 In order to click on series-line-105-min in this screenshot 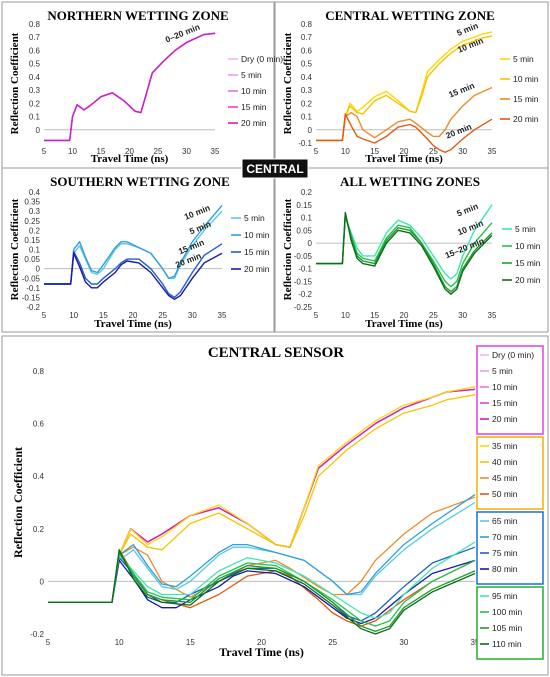, I will do `click(262, 592)`.